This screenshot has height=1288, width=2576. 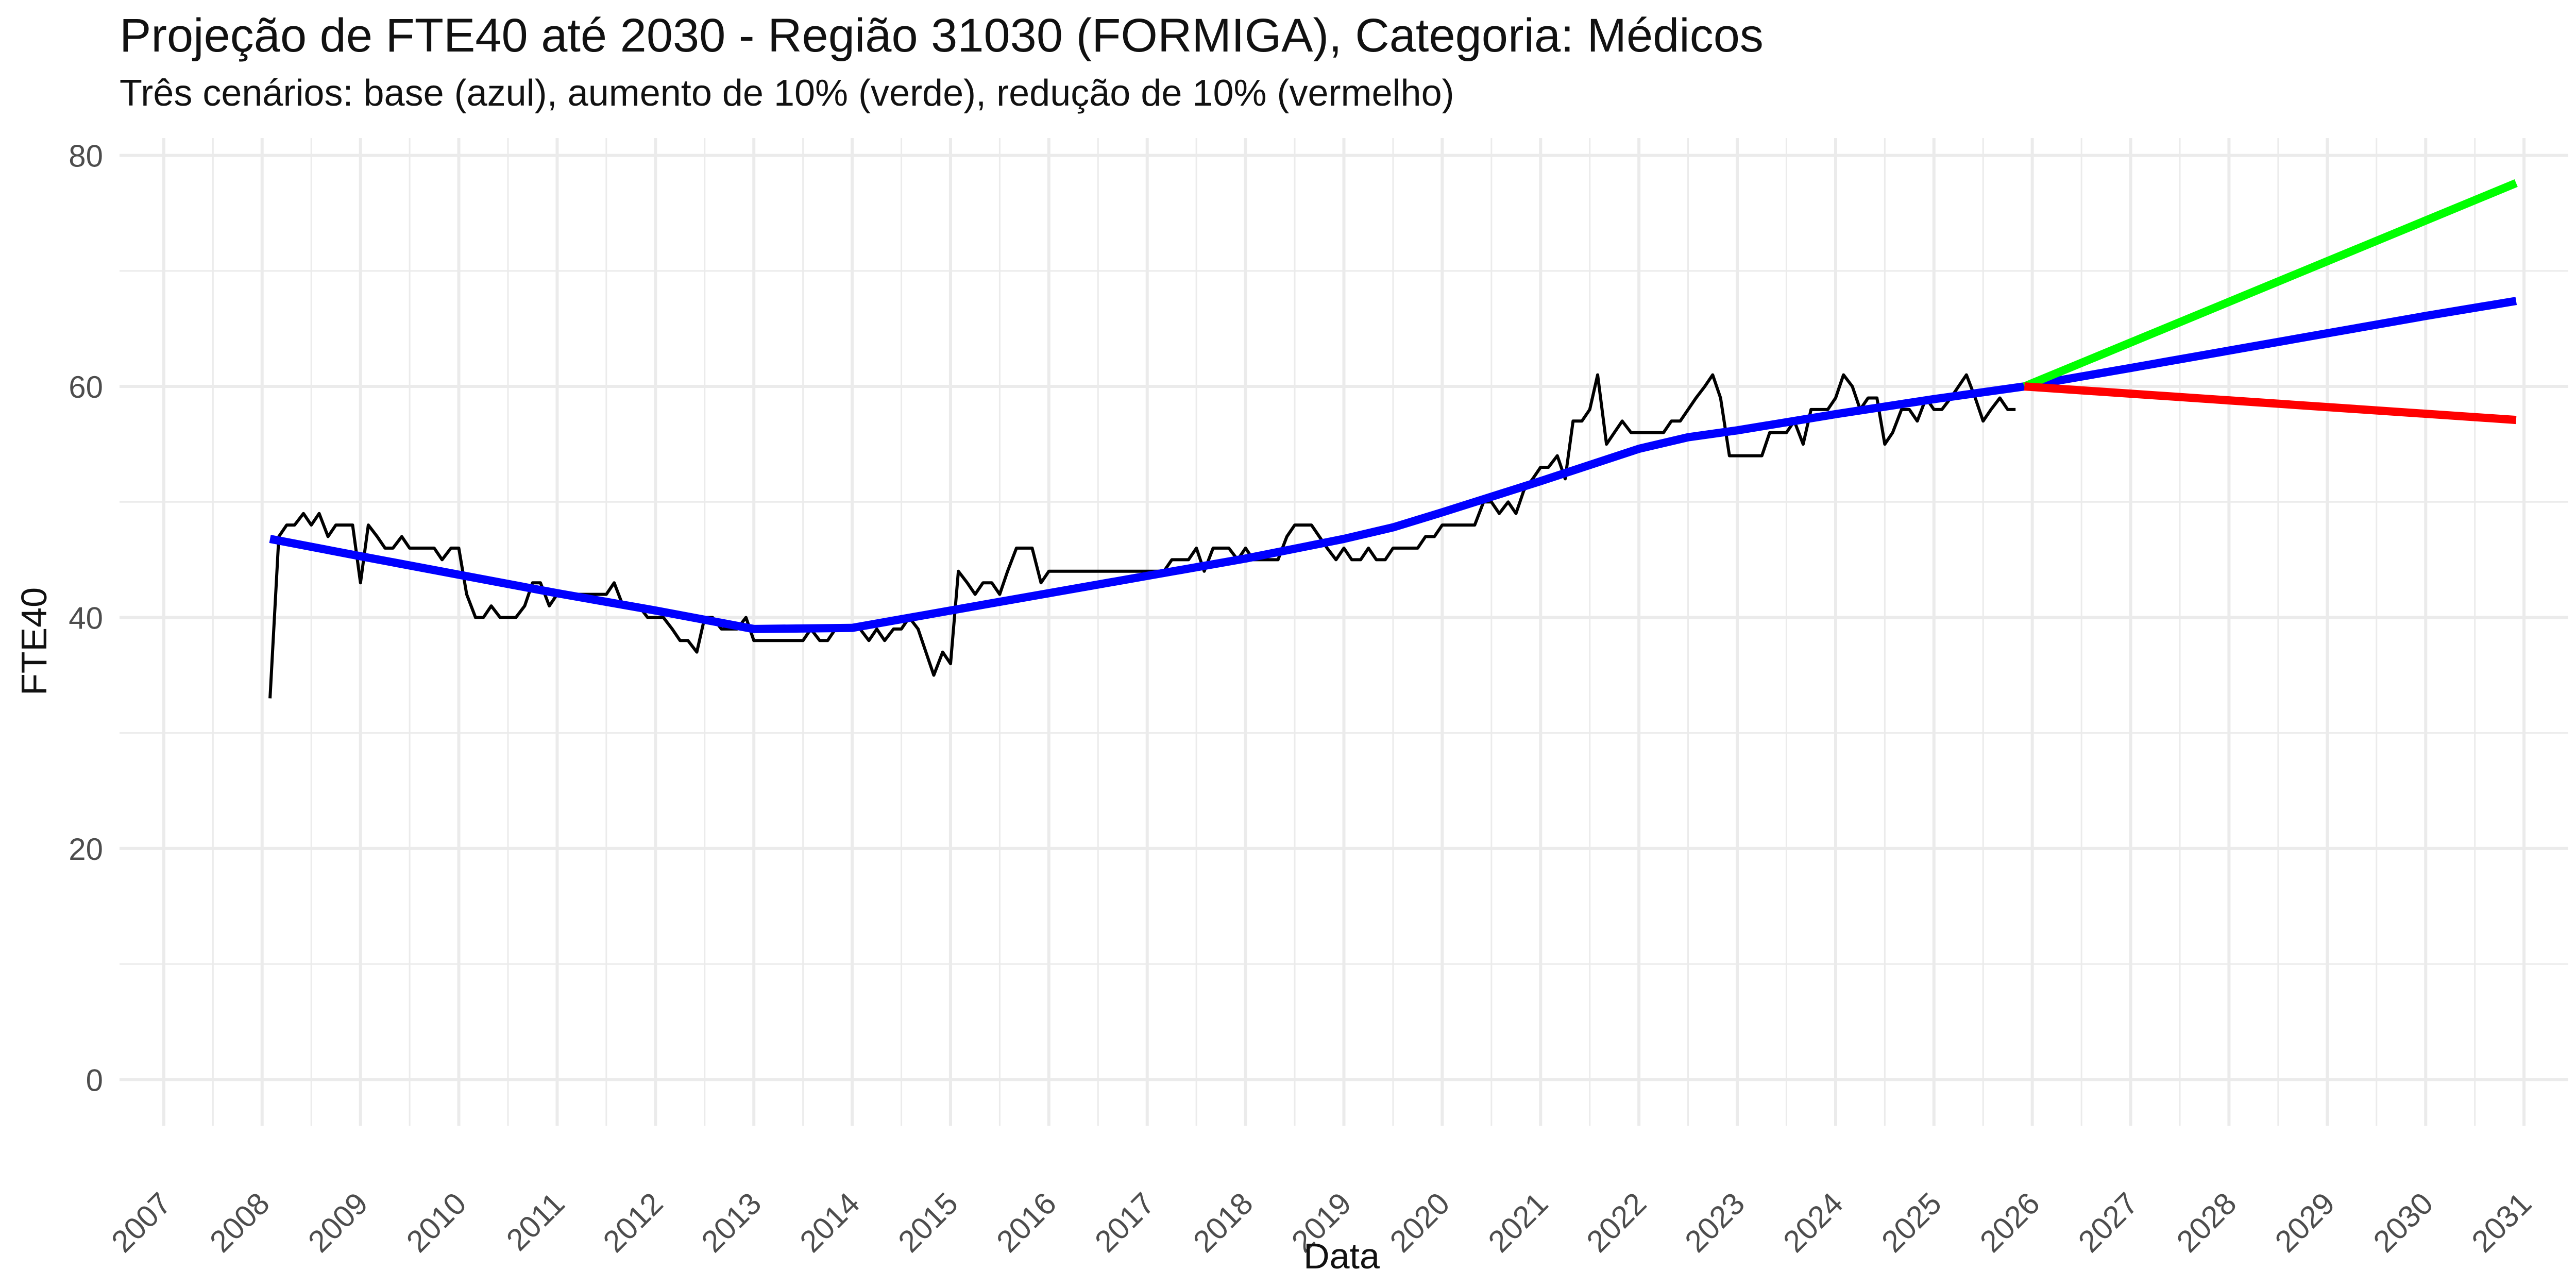 What do you see at coordinates (86, 849) in the screenshot?
I see `y-tick-label: 20` at bounding box center [86, 849].